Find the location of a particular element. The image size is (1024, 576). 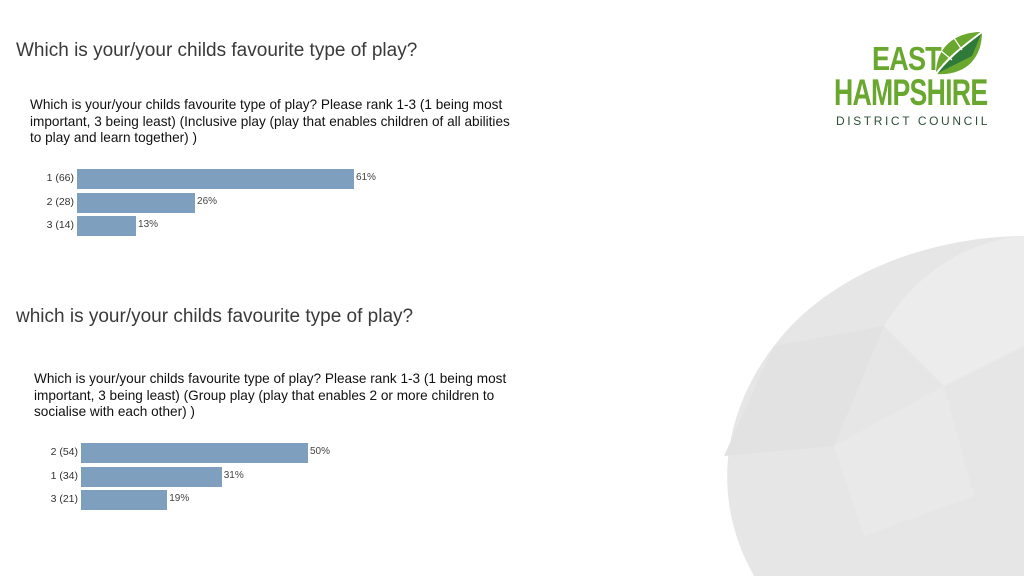

bar-list: 2 (54) 50% 1 (34) 31% 3 (21) 19% is located at coordinates (314, 477).